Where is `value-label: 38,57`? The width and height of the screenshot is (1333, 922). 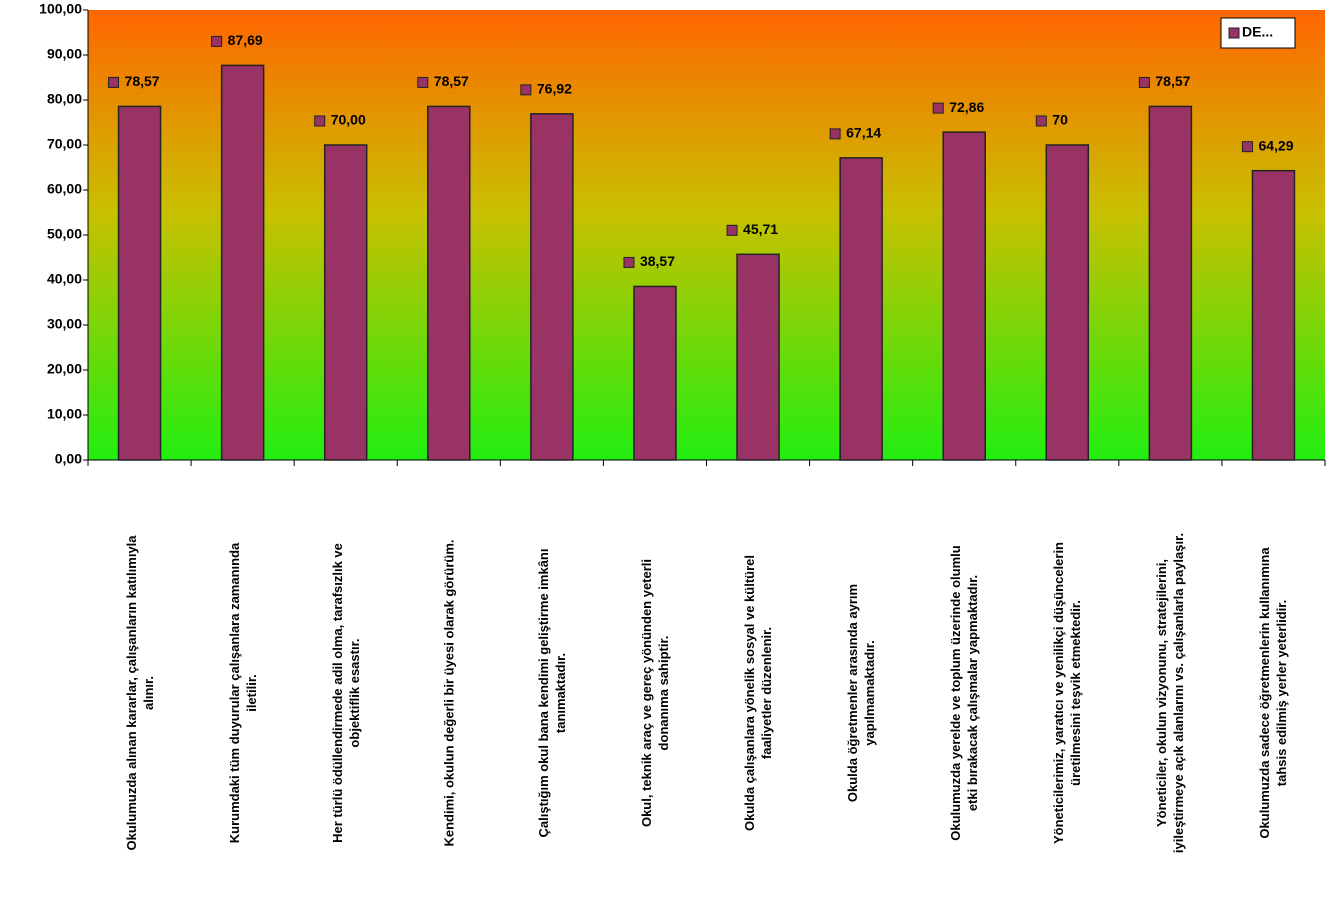
value-label: 38,57 is located at coordinates (657, 261).